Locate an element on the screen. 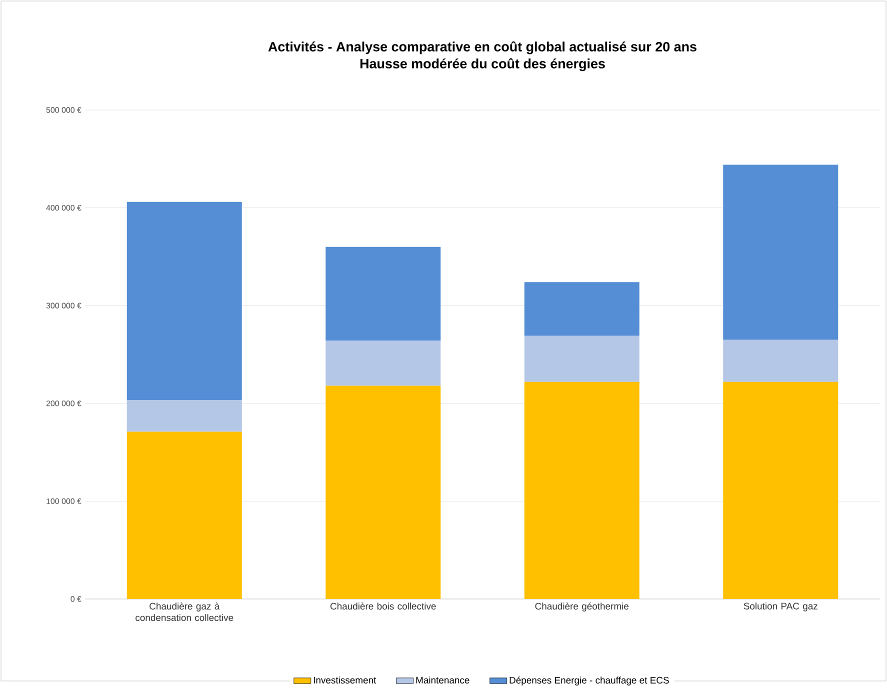  chart-subtitle: Hausse modérée du coût des énergies is located at coordinates (482, 65).